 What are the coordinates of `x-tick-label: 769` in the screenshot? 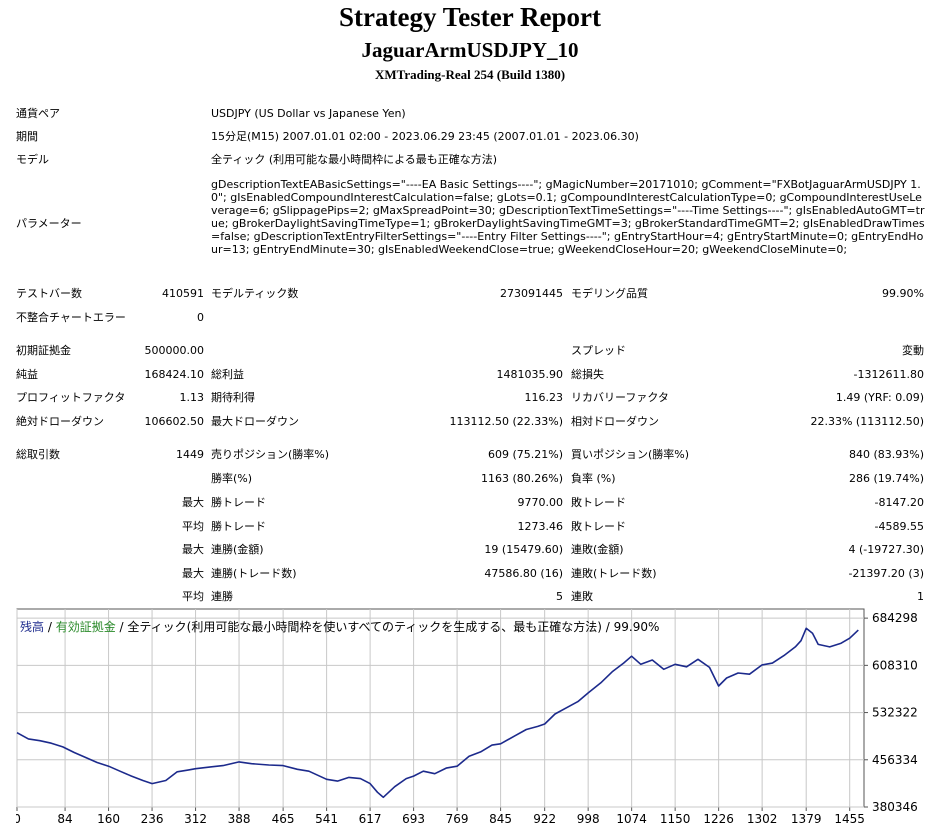 It's located at (457, 819).